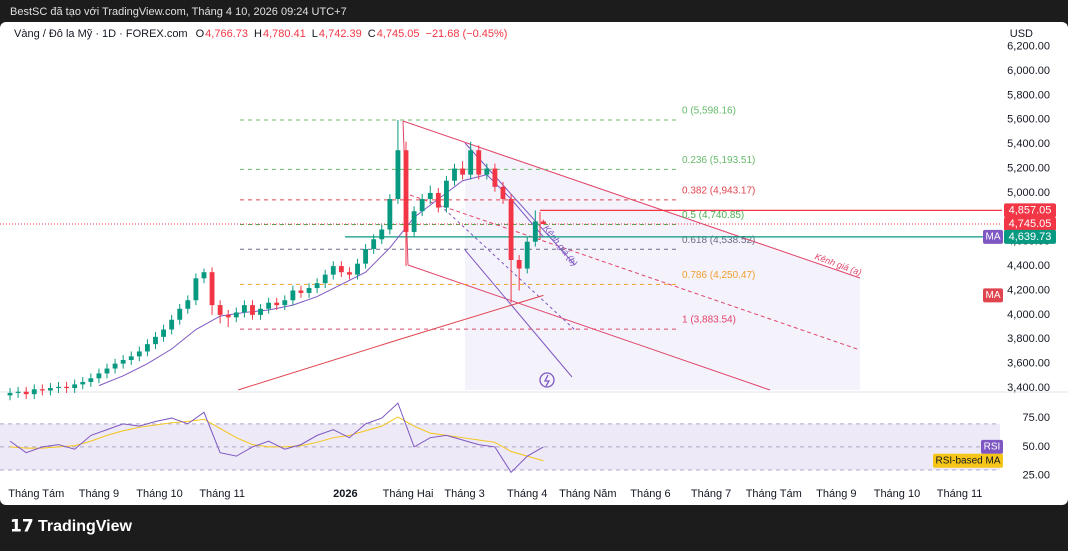 Image resolution: width=1068 pixels, height=551 pixels. Describe the element at coordinates (1036, 447) in the screenshot. I see `rsi-tick-label: 50.00` at that location.